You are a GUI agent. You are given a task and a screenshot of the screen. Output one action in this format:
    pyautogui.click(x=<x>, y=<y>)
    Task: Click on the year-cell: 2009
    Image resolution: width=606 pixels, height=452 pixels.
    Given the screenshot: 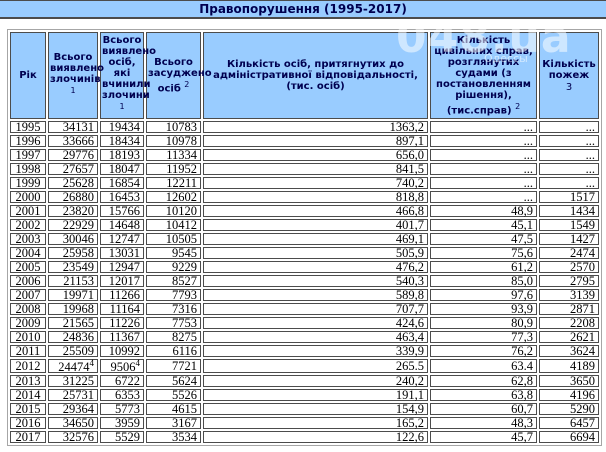 What is the action you would take?
    pyautogui.click(x=28, y=323)
    